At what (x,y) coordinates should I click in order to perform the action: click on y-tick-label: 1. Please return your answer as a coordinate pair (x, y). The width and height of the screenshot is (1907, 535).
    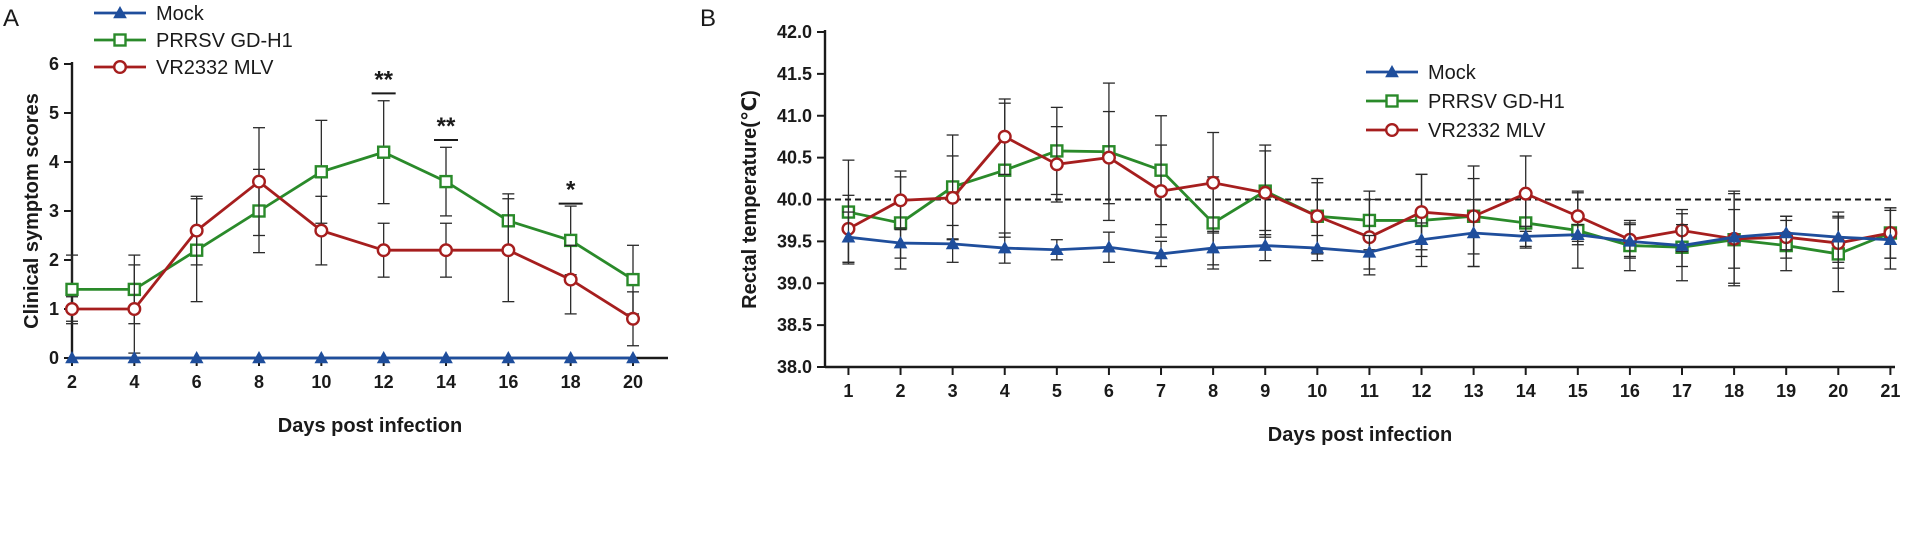
    Looking at the image, I should click on (54, 309).